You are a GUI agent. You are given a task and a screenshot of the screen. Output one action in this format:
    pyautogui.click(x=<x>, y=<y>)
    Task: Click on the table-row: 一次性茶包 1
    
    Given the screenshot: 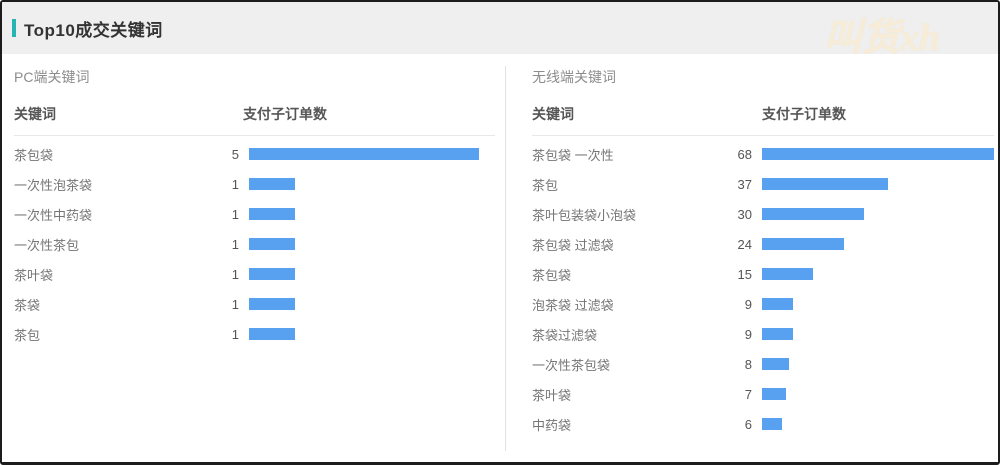 What is the action you would take?
    pyautogui.click(x=254, y=244)
    